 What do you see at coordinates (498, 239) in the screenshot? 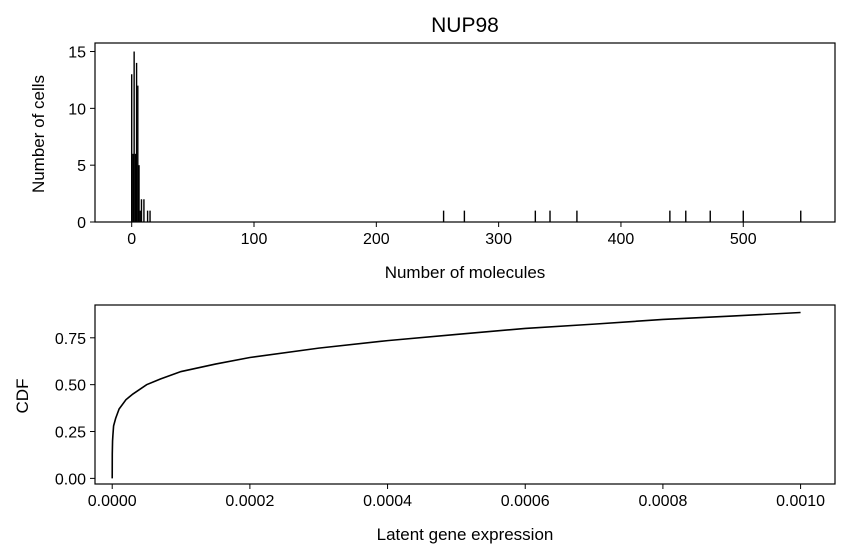
I see `x-tick-label: 300` at bounding box center [498, 239].